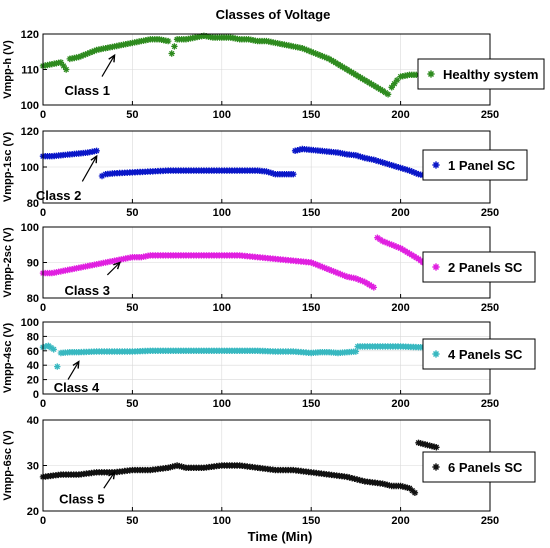 The width and height of the screenshot is (550, 548). What do you see at coordinates (82, 499) in the screenshot?
I see `class-label: Class 5` at bounding box center [82, 499].